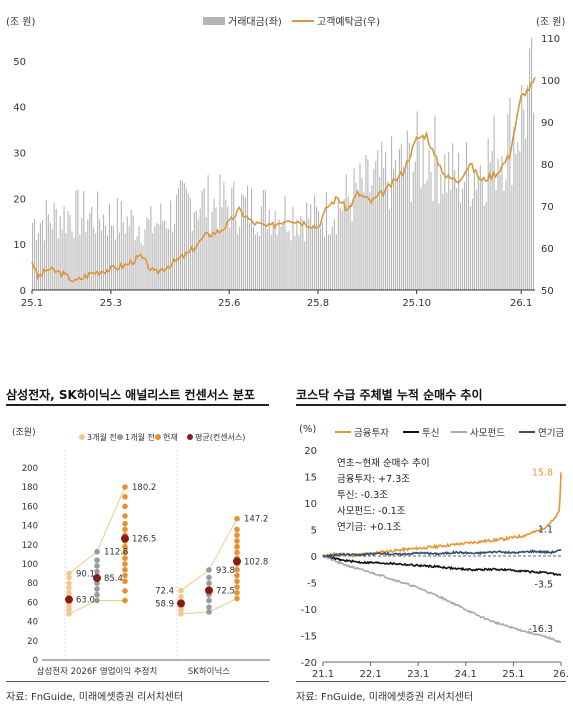  I want to click on right-axis-tick: 70, so click(547, 207).